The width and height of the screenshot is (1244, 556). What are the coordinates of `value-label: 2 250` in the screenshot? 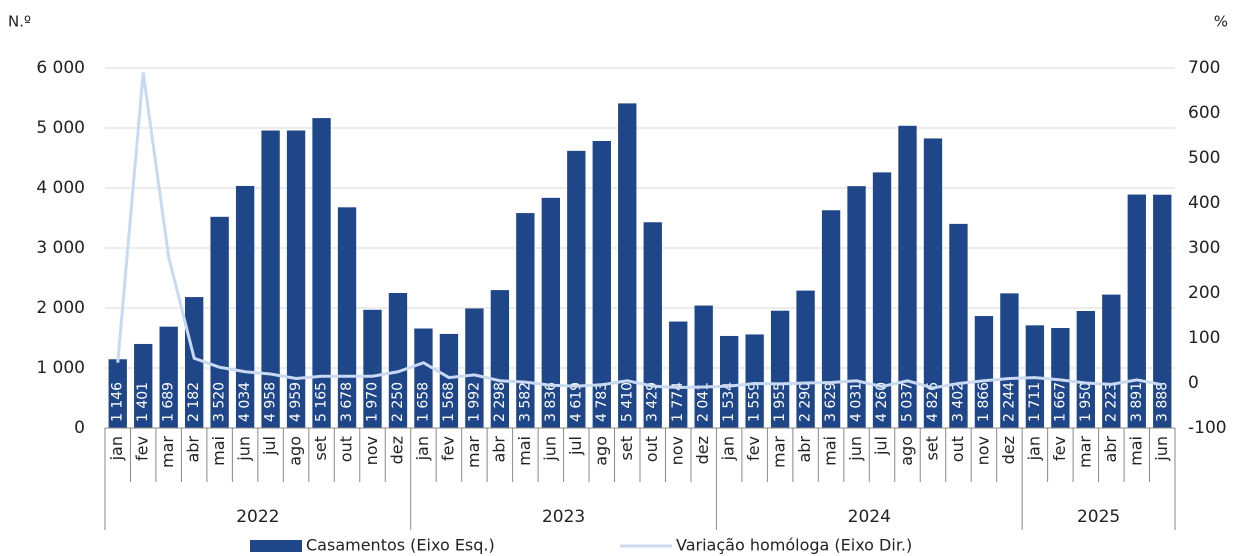 It's located at (398, 402).